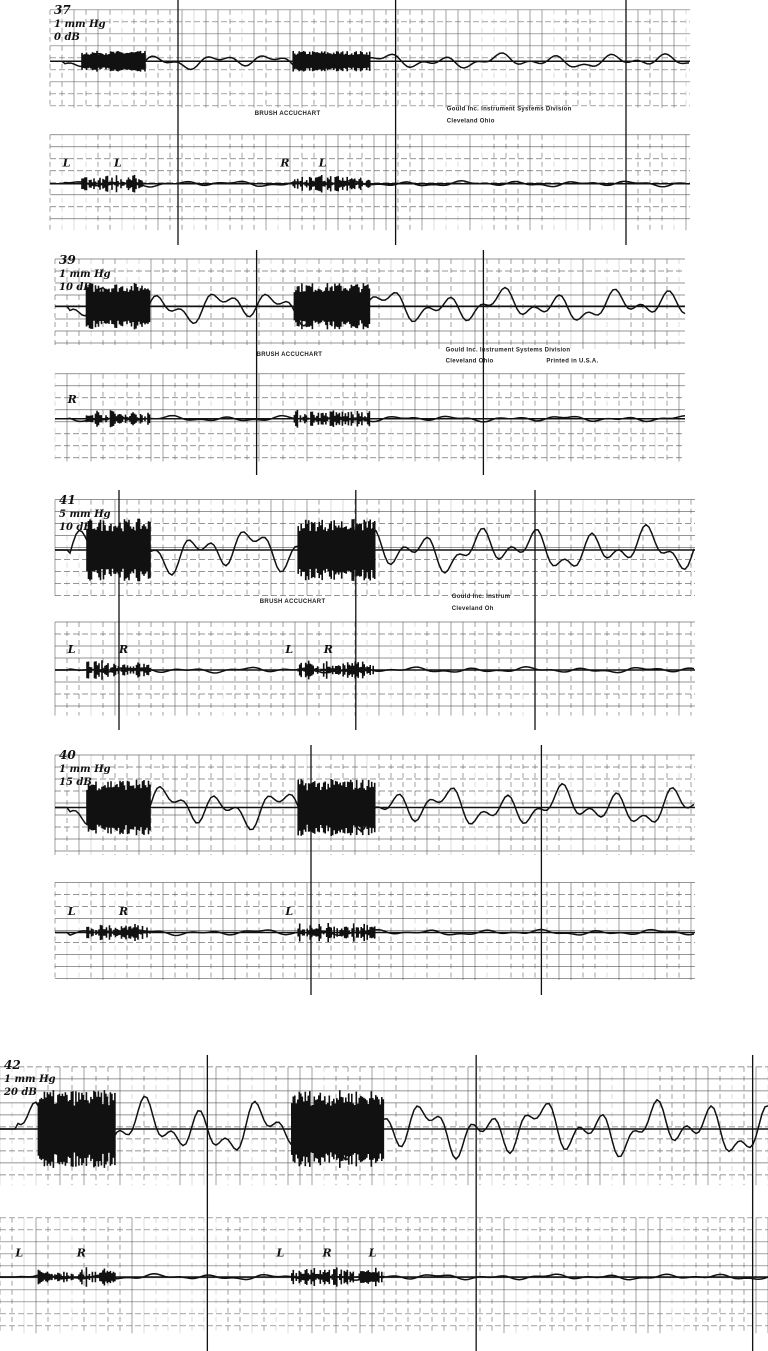  What do you see at coordinates (67, 37) in the screenshot?
I see `panel-label: 0 dB` at bounding box center [67, 37].